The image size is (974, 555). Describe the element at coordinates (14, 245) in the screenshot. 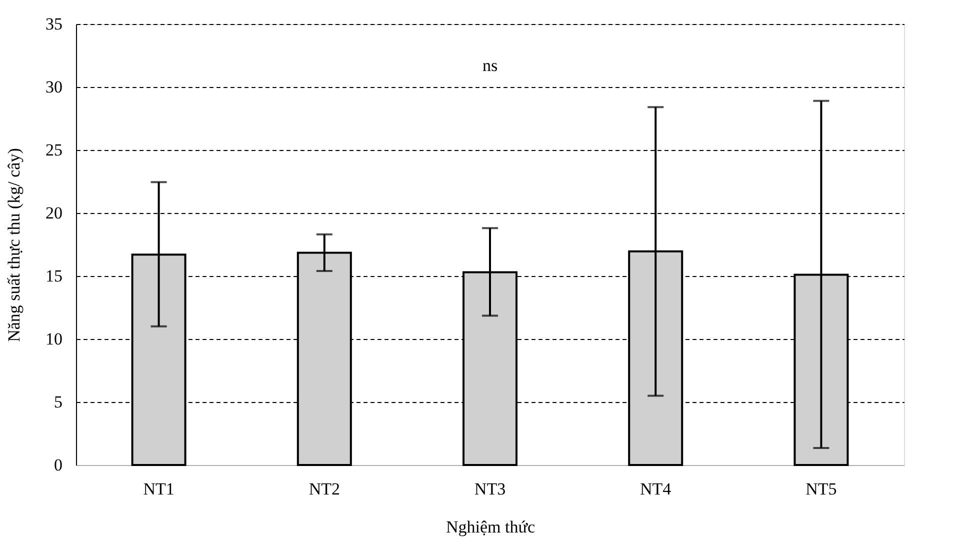

I see `y-axis-title: Năng suất thực thu (kg/ cây)` at that location.